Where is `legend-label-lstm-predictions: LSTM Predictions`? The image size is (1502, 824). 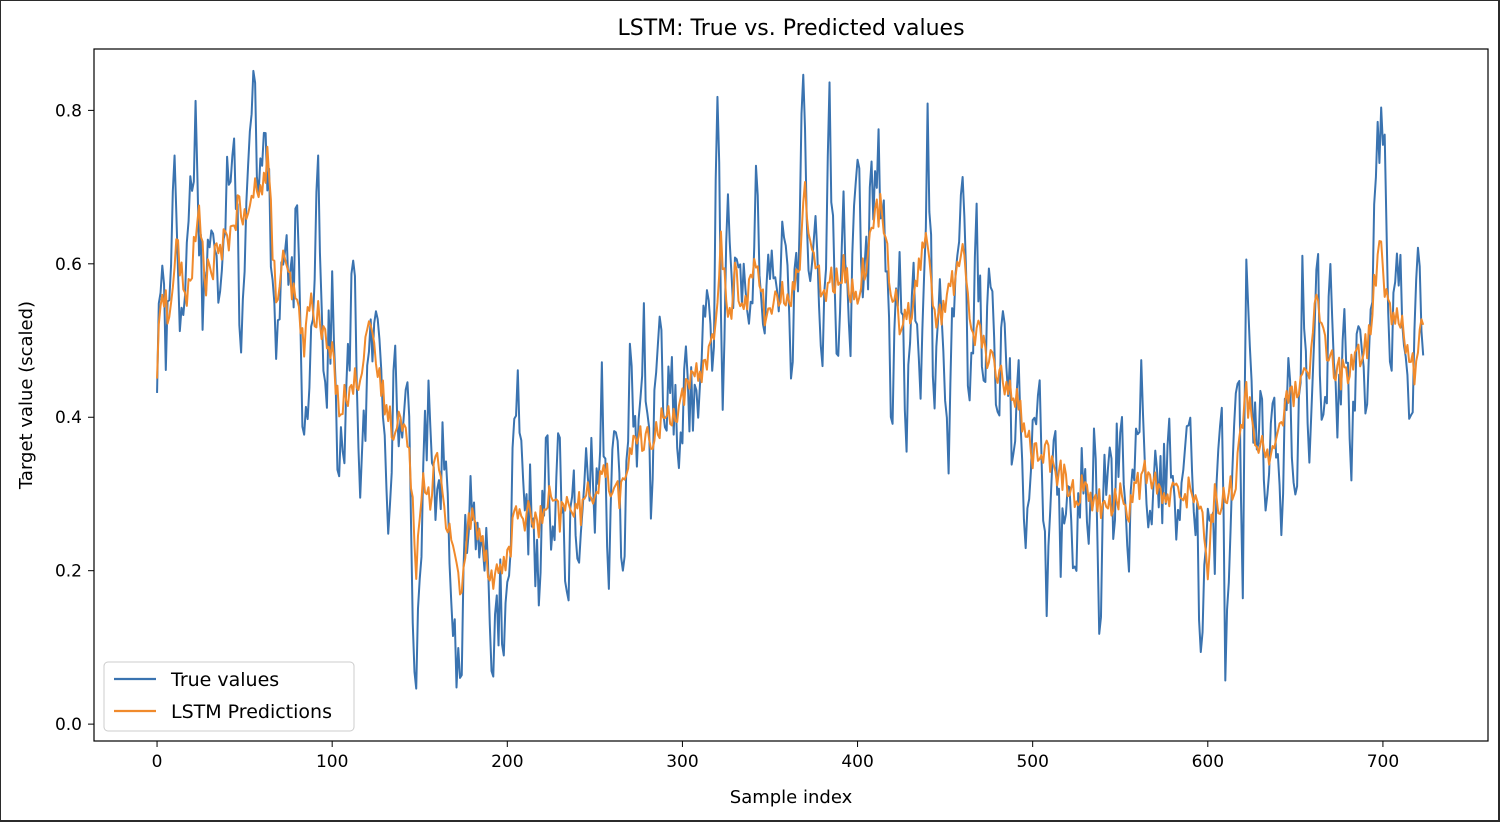
legend-label-lstm-predictions: LSTM Predictions is located at coordinates (251, 712).